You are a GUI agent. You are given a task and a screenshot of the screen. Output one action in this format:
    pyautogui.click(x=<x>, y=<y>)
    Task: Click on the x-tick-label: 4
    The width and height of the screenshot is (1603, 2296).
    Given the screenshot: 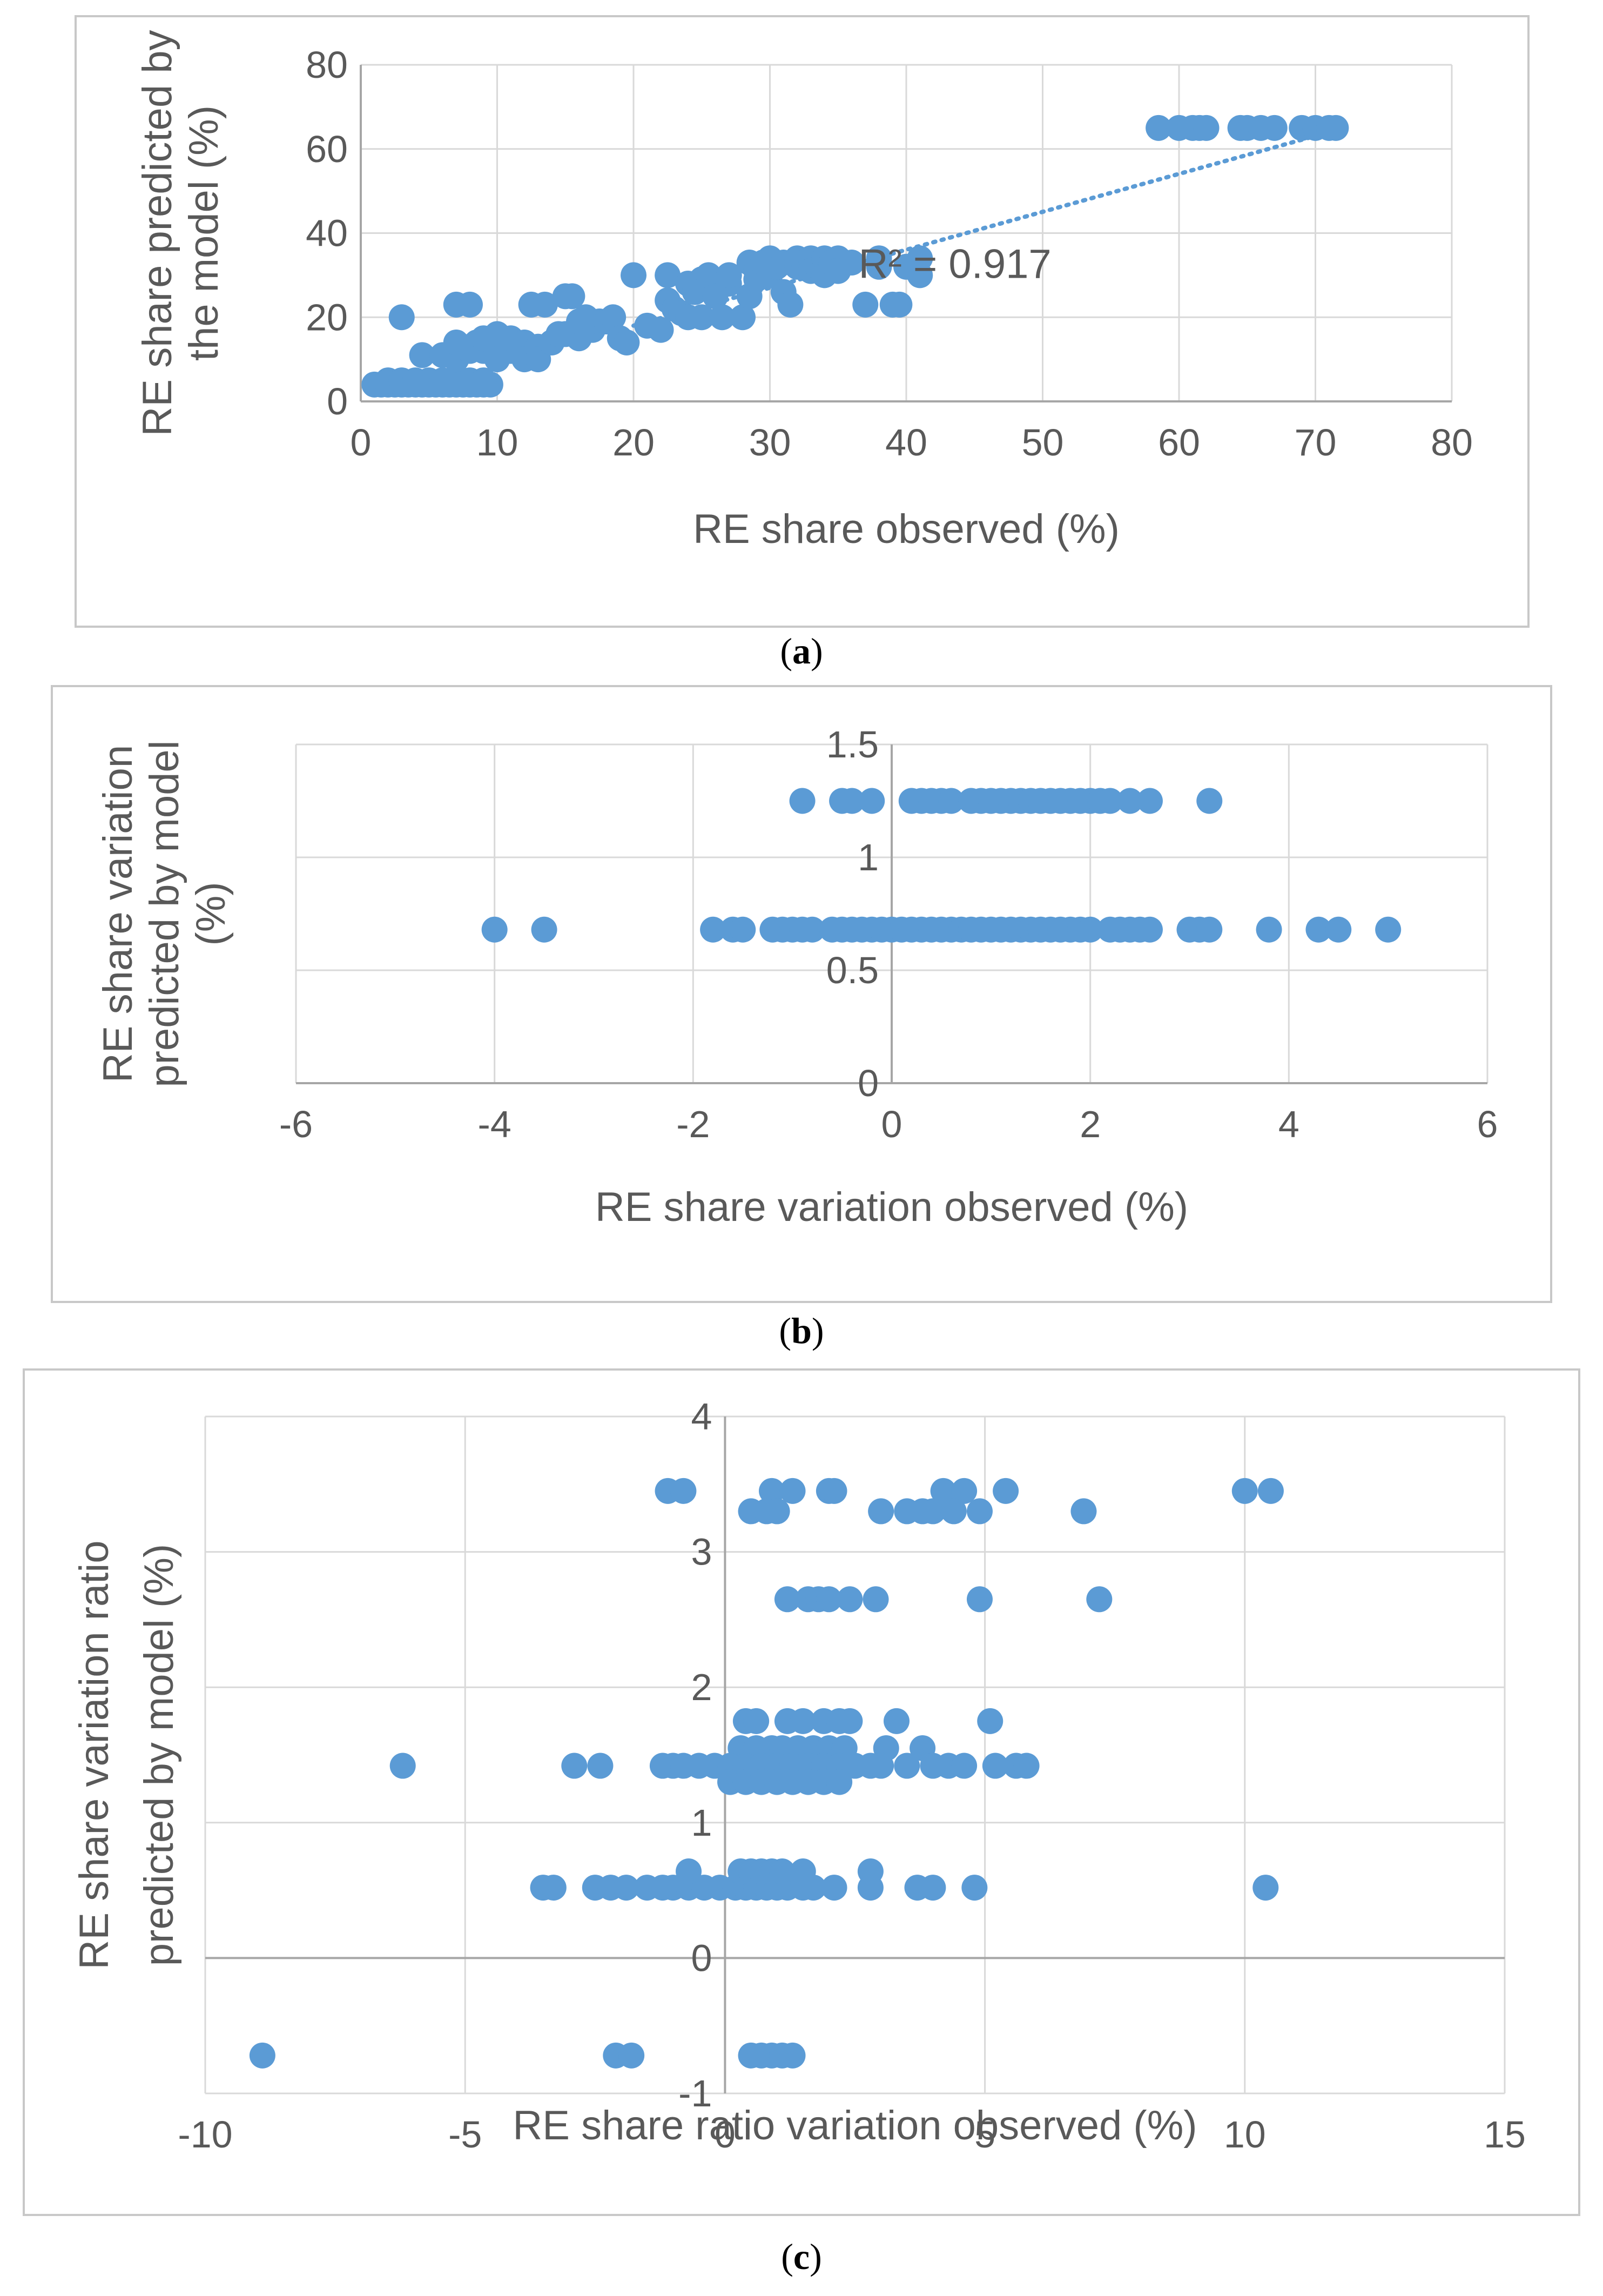 What is the action you would take?
    pyautogui.click(x=1289, y=1124)
    